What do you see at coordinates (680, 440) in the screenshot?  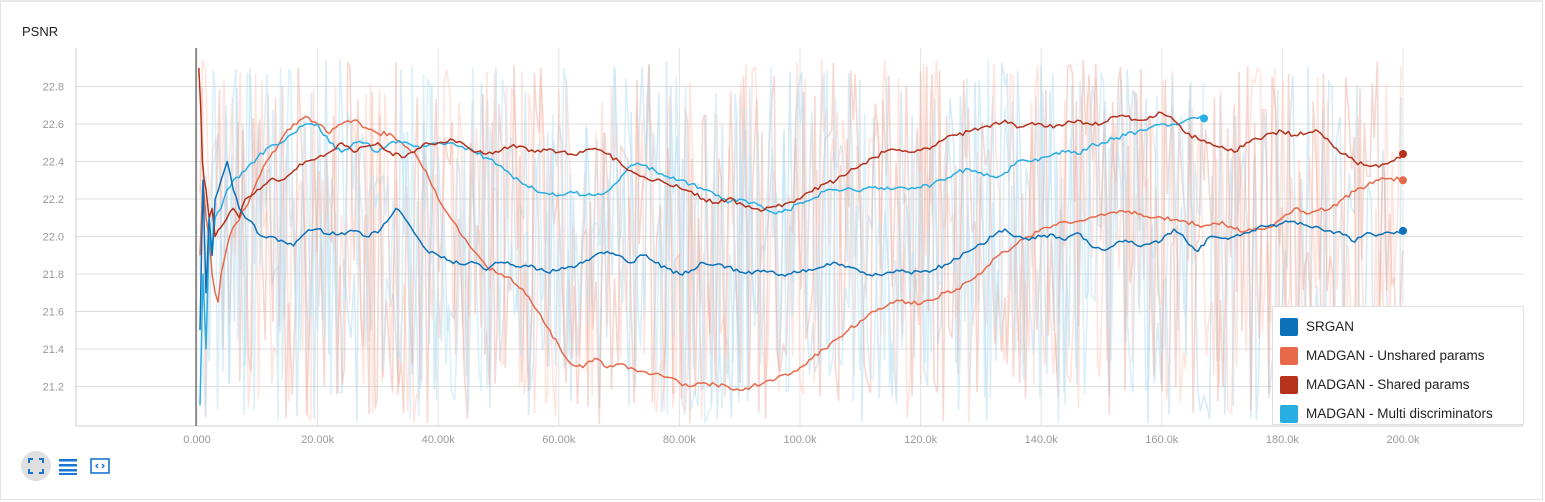 I see `x-tick-label: 80.00k` at bounding box center [680, 440].